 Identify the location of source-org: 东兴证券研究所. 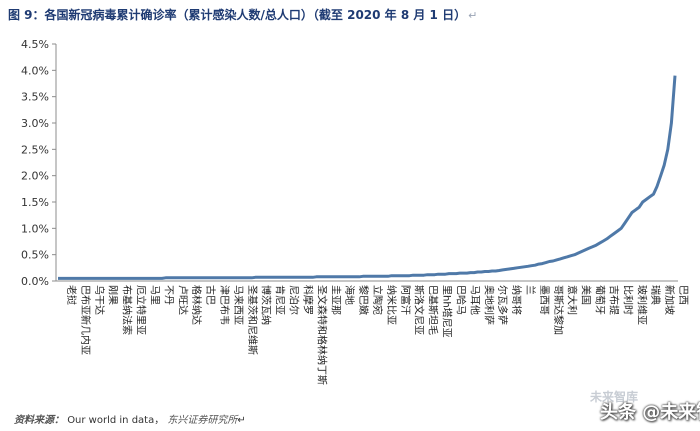
(202, 420).